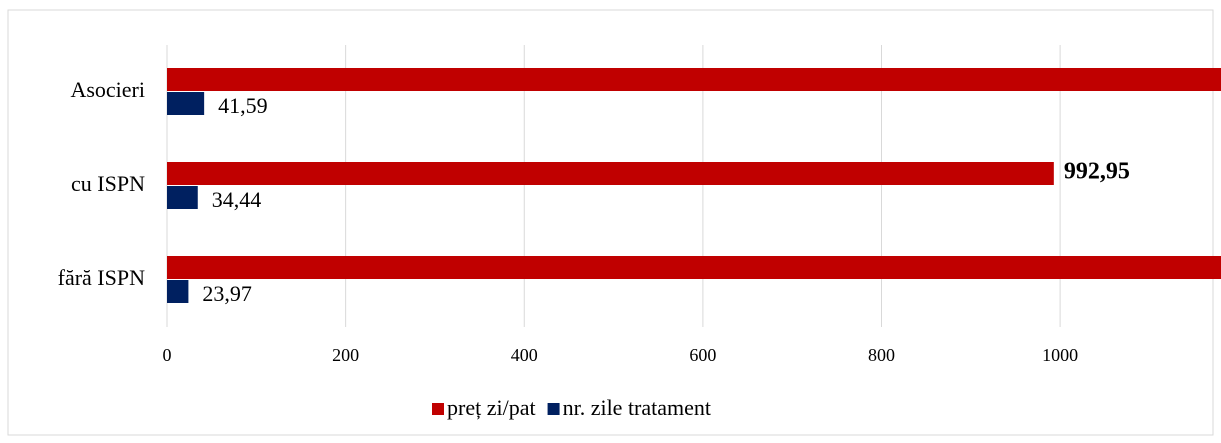 The image size is (1221, 443). I want to click on x-tick-label: 800, so click(881, 355).